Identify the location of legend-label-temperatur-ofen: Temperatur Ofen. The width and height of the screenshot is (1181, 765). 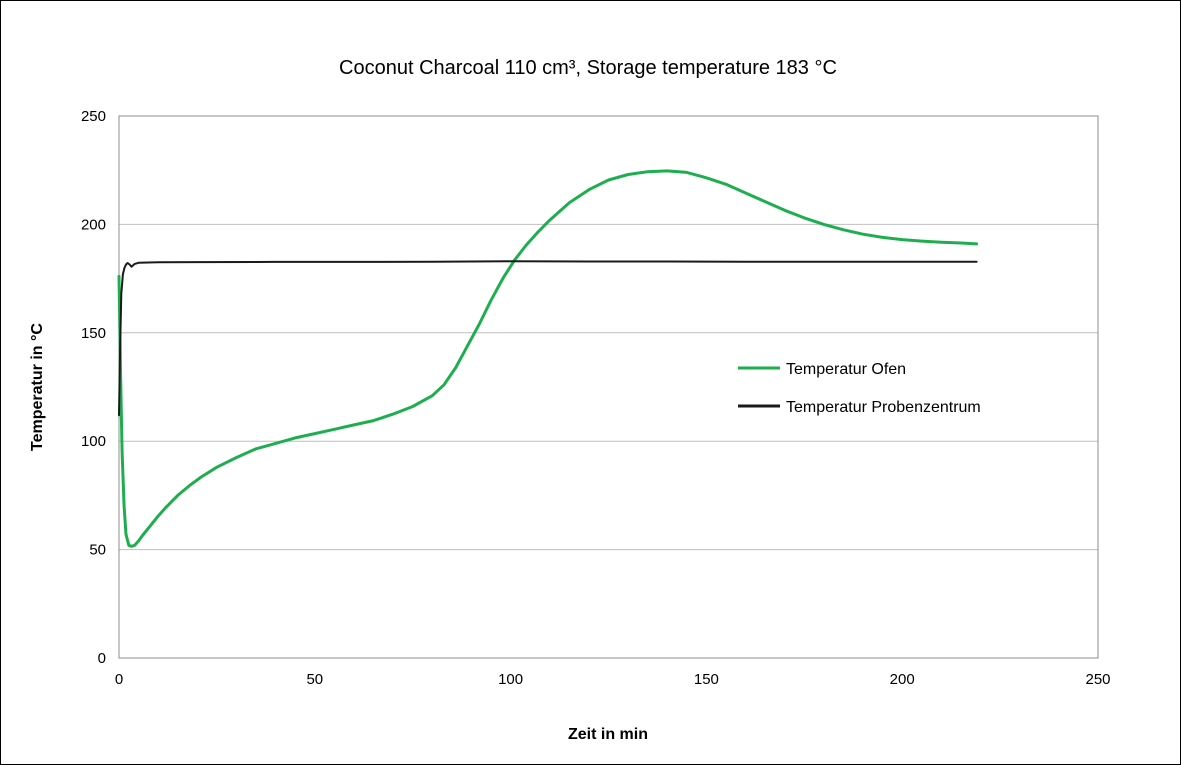
(846, 369).